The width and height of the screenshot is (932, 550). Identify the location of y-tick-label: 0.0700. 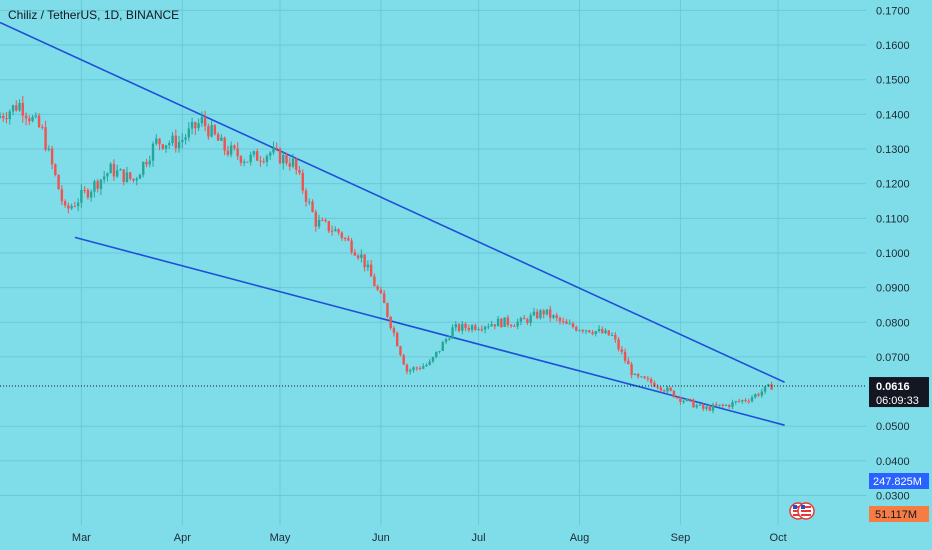
(893, 358).